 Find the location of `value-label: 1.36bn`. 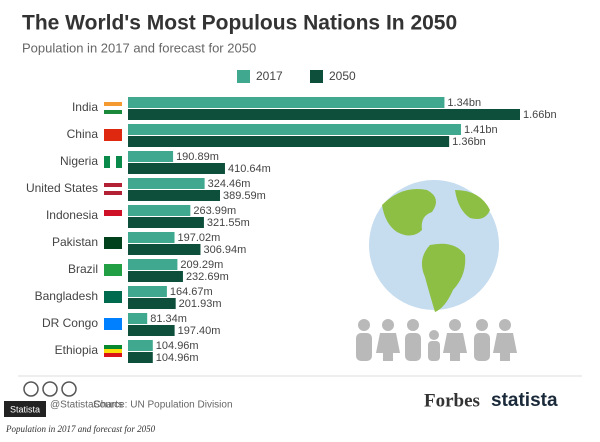

value-label: 1.36bn is located at coordinates (469, 142).